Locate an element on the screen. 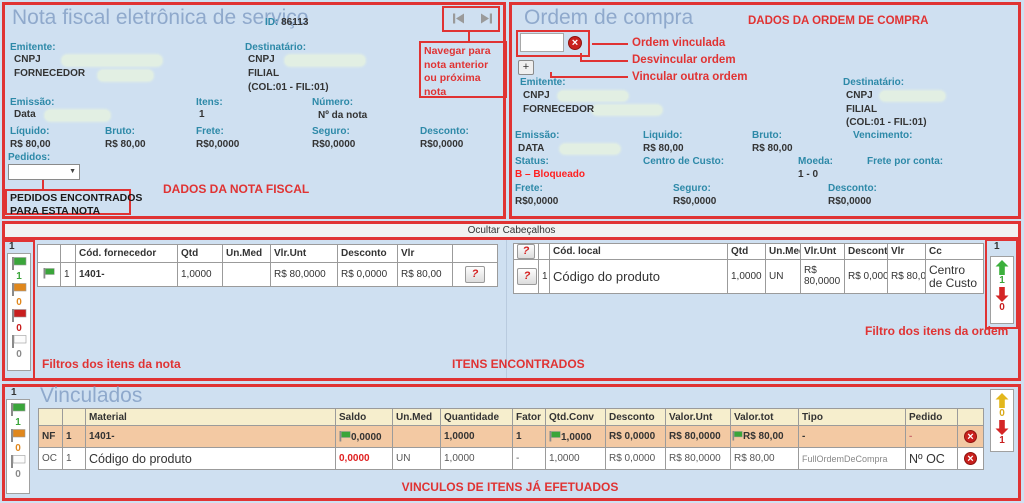  red-flag-icon is located at coordinates (19, 315).